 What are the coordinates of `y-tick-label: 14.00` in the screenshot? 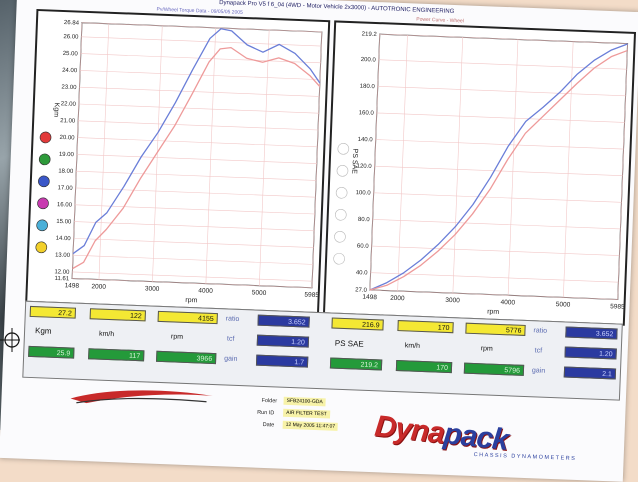 It's located at (64, 239).